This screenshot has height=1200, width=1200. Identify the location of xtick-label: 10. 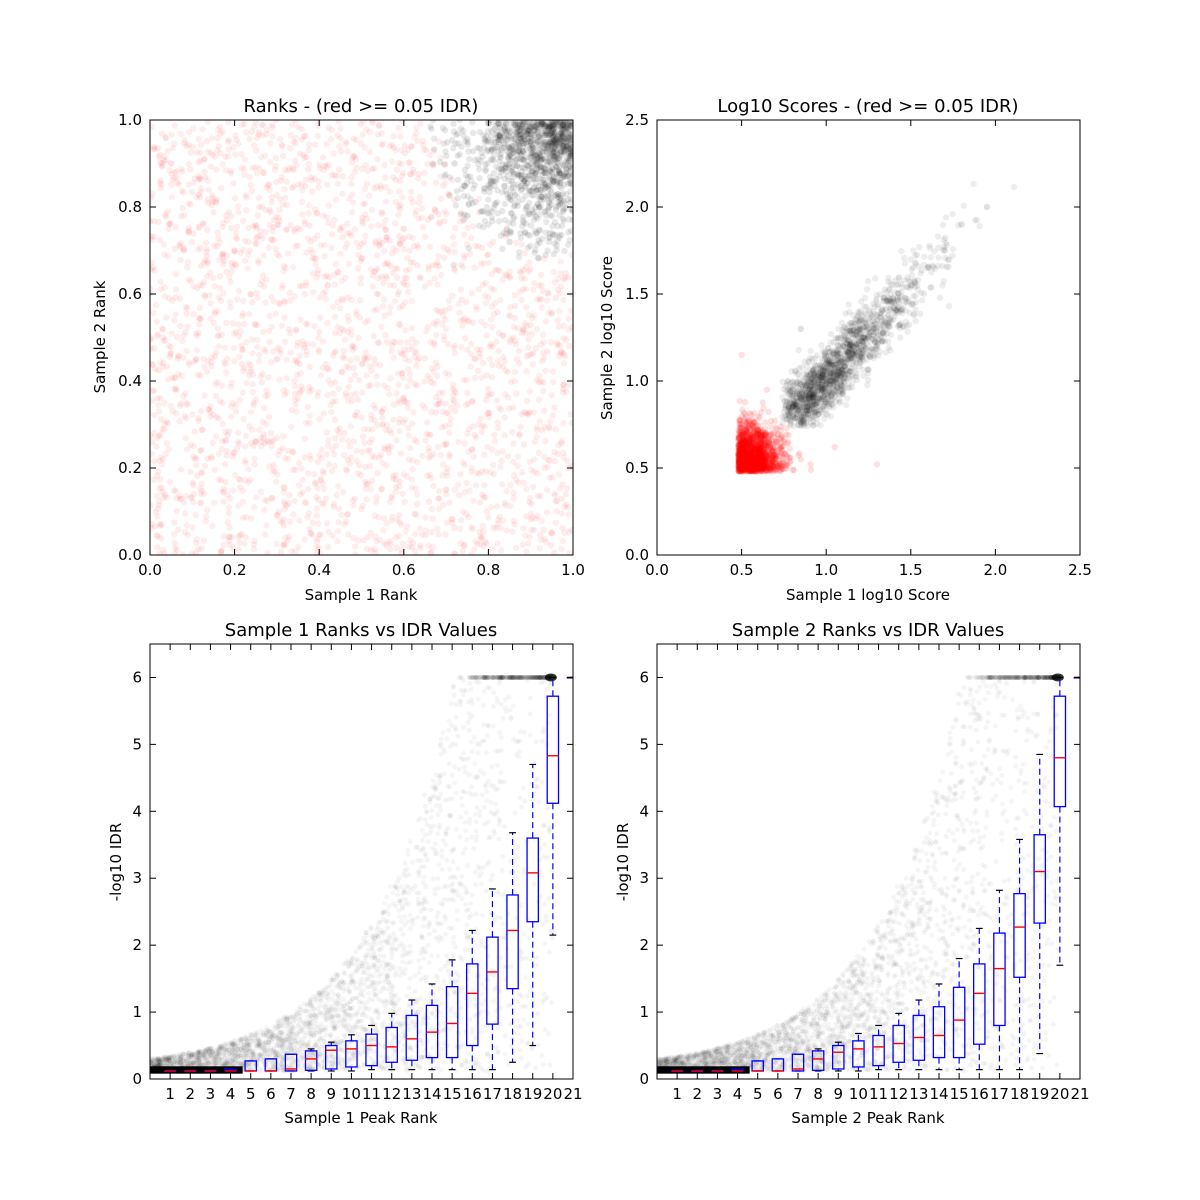
(351, 1094).